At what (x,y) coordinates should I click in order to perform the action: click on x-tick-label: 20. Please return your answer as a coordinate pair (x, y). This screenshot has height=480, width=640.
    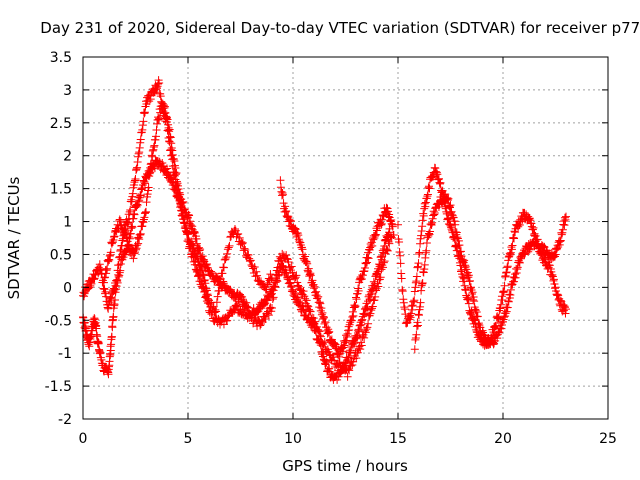
    Looking at the image, I should click on (503, 439).